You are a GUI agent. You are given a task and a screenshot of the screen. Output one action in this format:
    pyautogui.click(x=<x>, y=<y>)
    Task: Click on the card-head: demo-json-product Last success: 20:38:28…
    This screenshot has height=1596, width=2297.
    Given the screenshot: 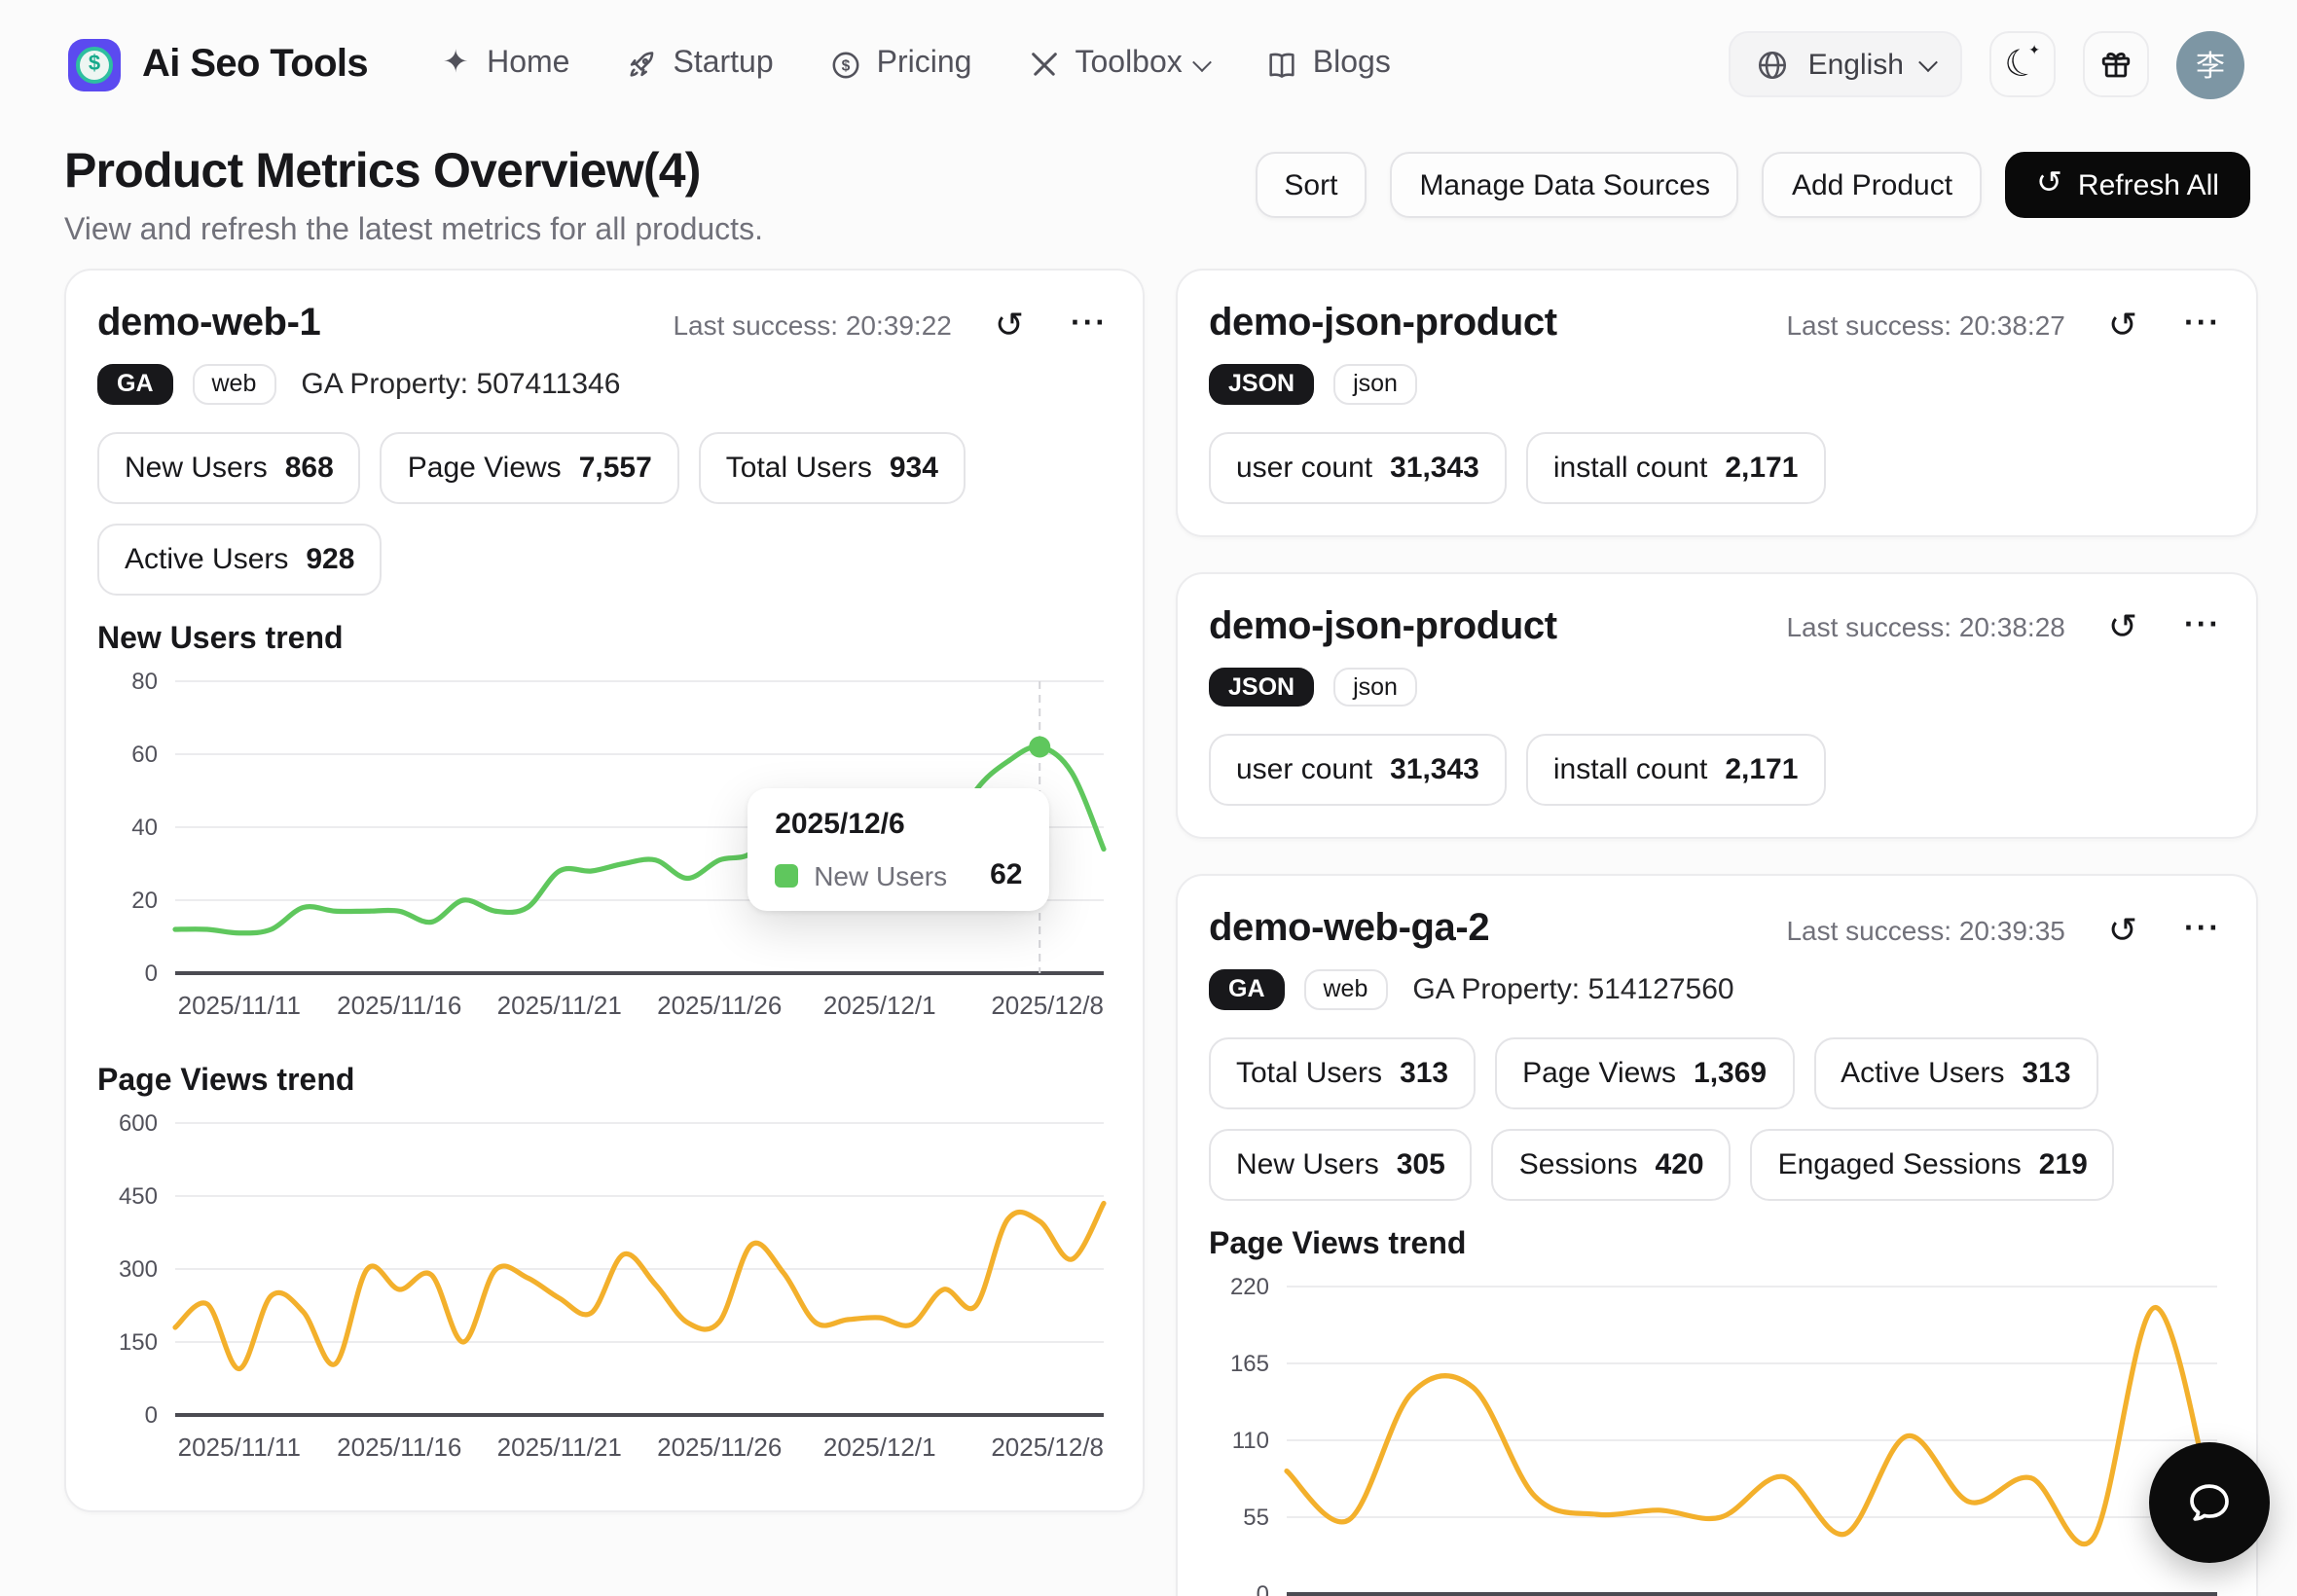 What is the action you would take?
    pyautogui.click(x=1717, y=626)
    